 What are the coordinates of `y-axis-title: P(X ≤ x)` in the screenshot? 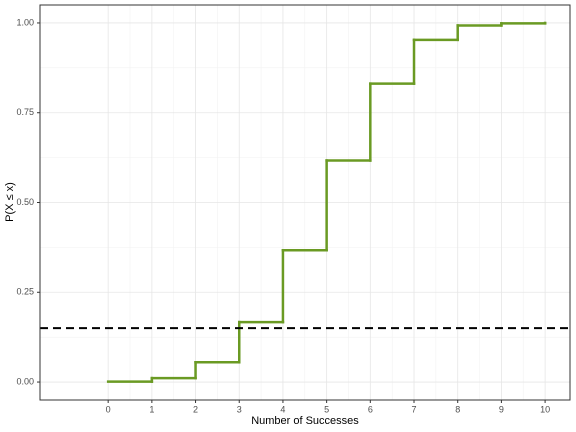 It's located at (10, 202).